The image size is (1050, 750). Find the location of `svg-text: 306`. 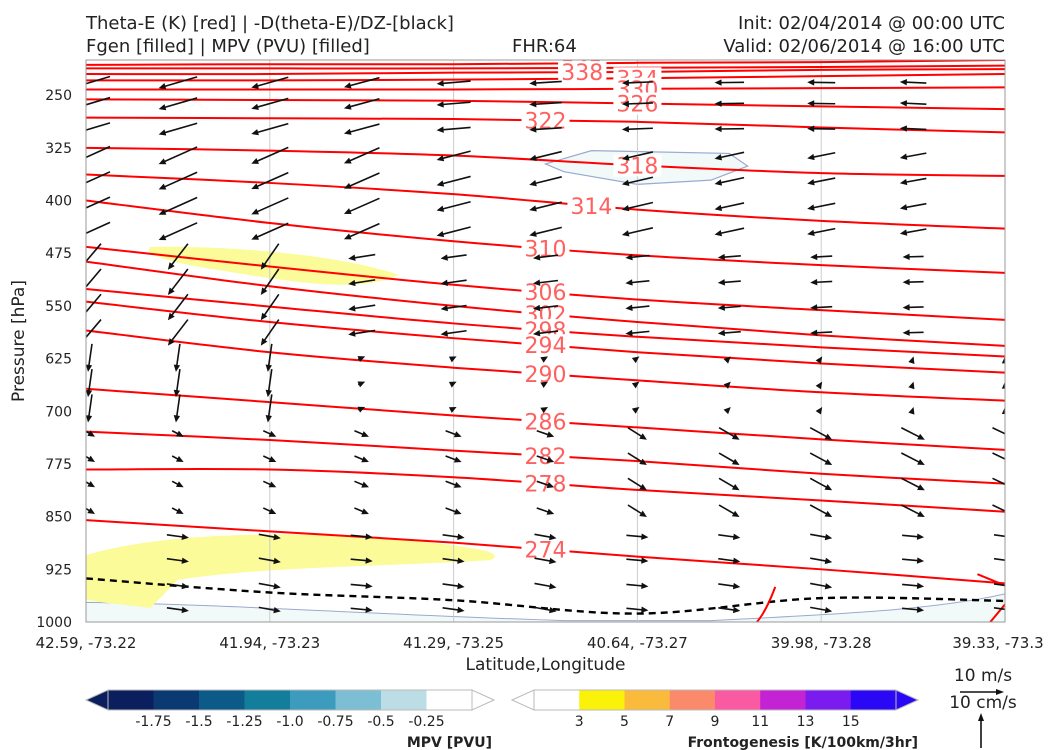

svg-text: 306 is located at coordinates (546, 293).